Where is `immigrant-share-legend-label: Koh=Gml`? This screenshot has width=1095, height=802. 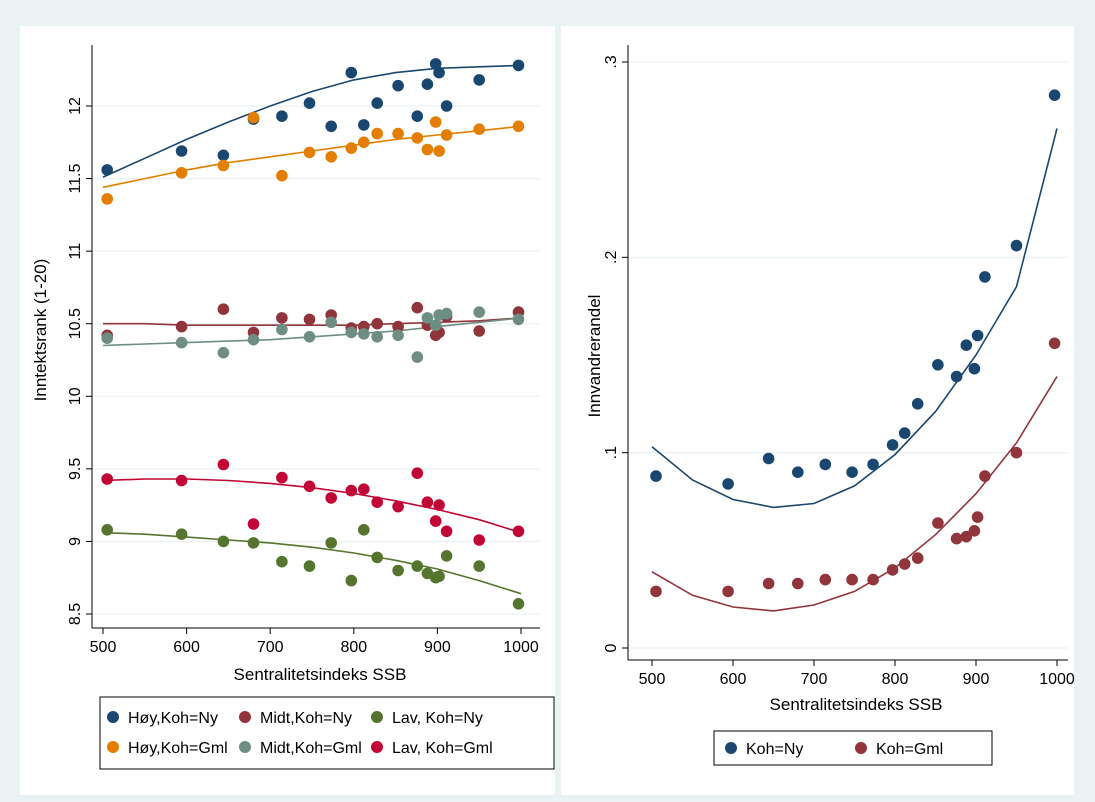
immigrant-share-legend-label: Koh=Gml is located at coordinates (909, 749).